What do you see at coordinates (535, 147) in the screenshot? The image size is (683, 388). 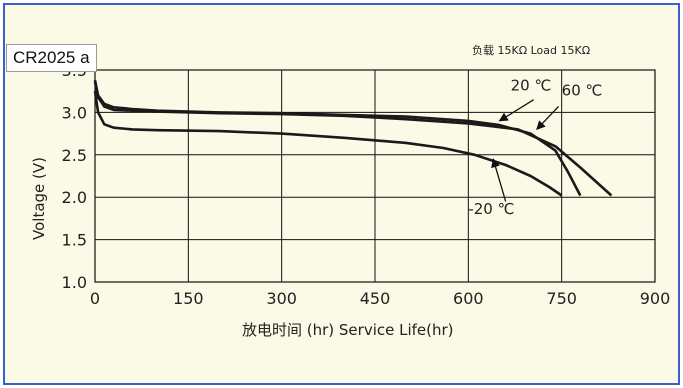 I see `annotations: 20 ℃ 60 ℃ -20 ℃` at bounding box center [535, 147].